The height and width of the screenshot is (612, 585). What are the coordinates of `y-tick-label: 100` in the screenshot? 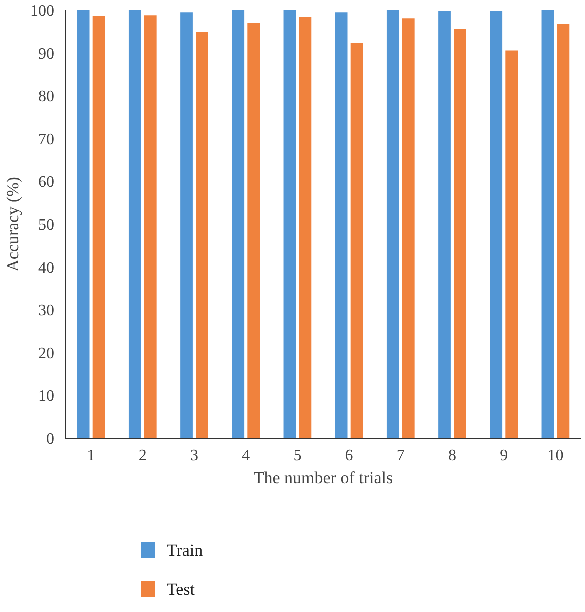 It's located at (42, 11).